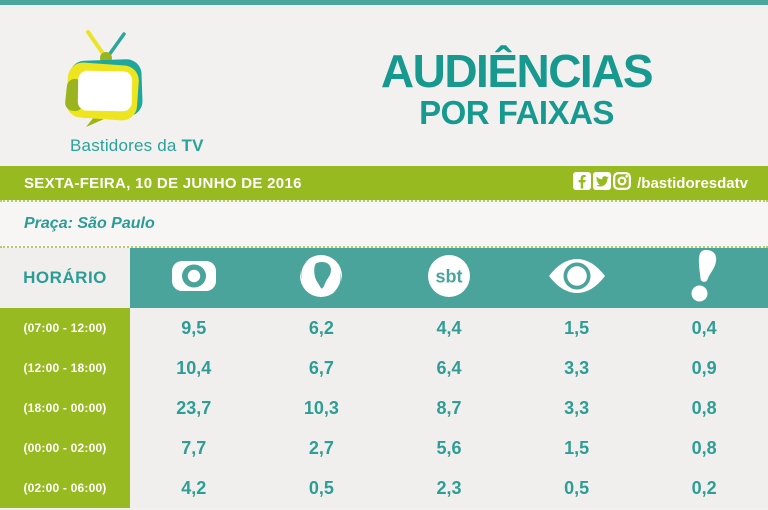  What do you see at coordinates (517, 71) in the screenshot?
I see `title-line-1: AUDIÊNCIAS` at bounding box center [517, 71].